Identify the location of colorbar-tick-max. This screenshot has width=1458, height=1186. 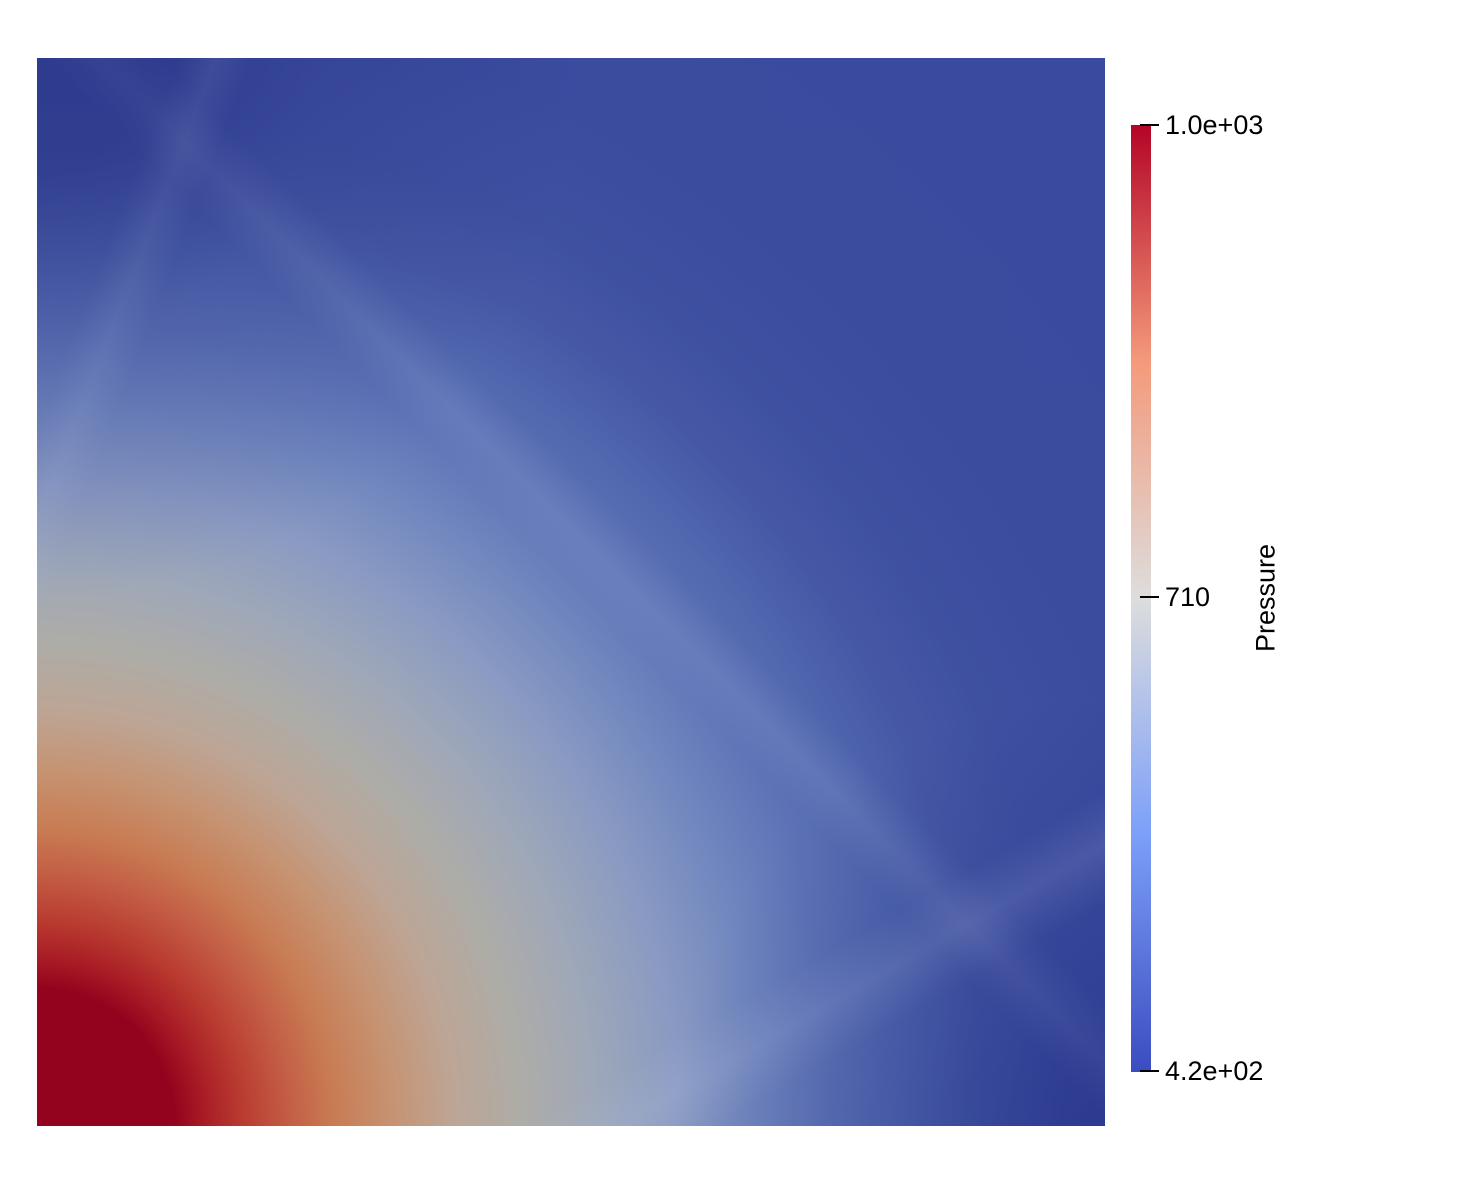
(1149, 125).